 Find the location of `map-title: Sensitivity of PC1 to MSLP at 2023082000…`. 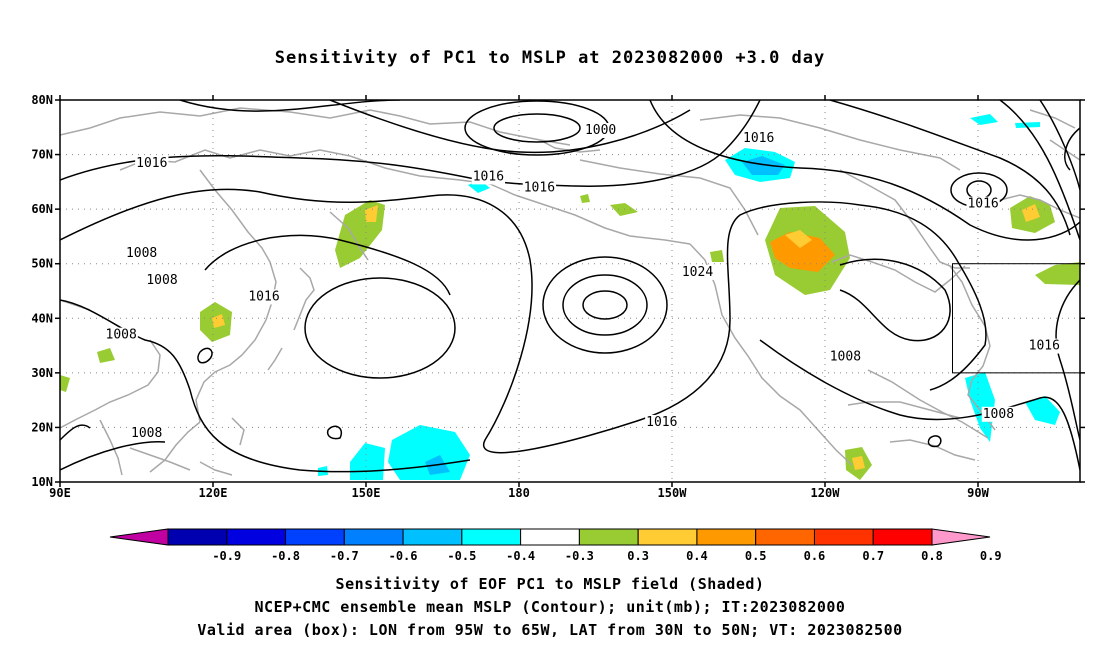

map-title: Sensitivity of PC1 to MSLP at 2023082000… is located at coordinates (550, 58).